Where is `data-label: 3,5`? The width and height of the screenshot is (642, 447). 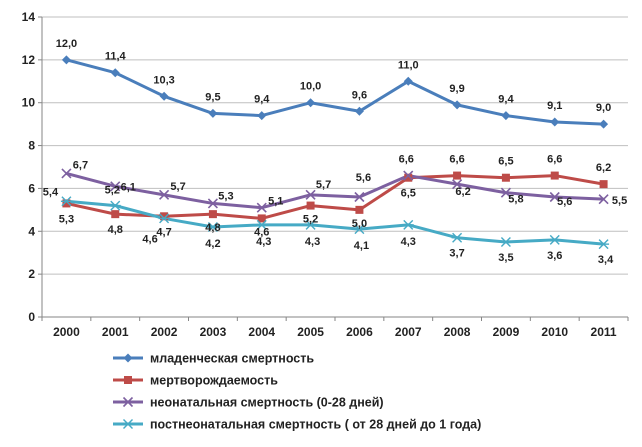
data-label: 3,5 is located at coordinates (505, 258).